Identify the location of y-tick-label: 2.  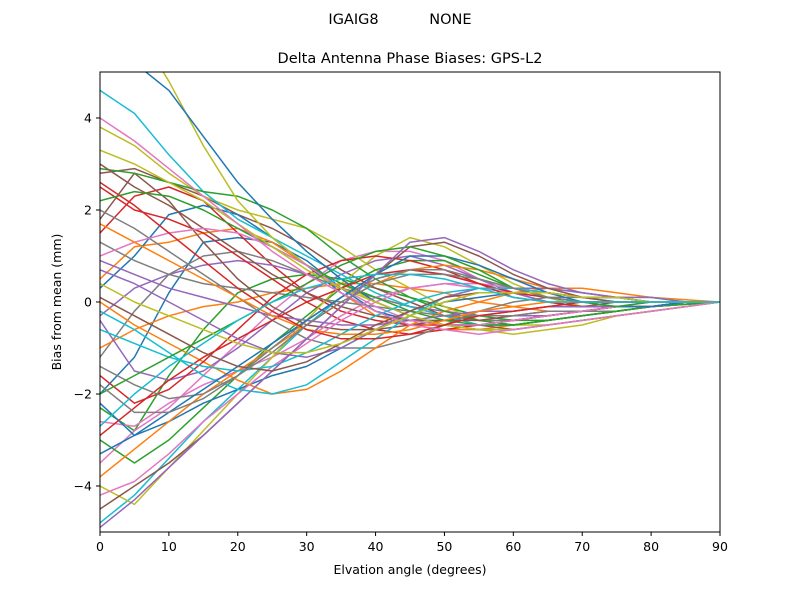
(88, 210).